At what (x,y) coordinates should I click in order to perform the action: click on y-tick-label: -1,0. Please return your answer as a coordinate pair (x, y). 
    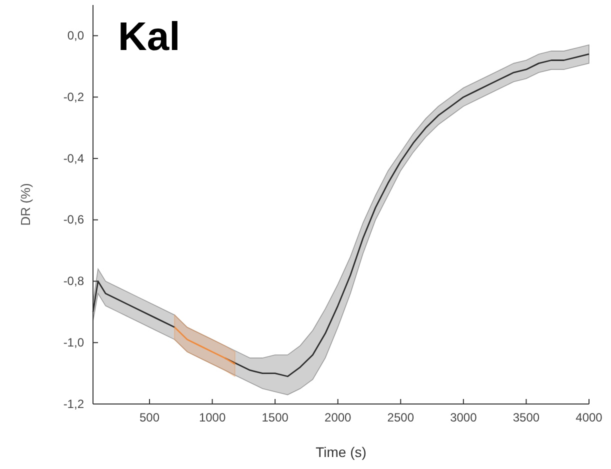
    Looking at the image, I should click on (73, 342).